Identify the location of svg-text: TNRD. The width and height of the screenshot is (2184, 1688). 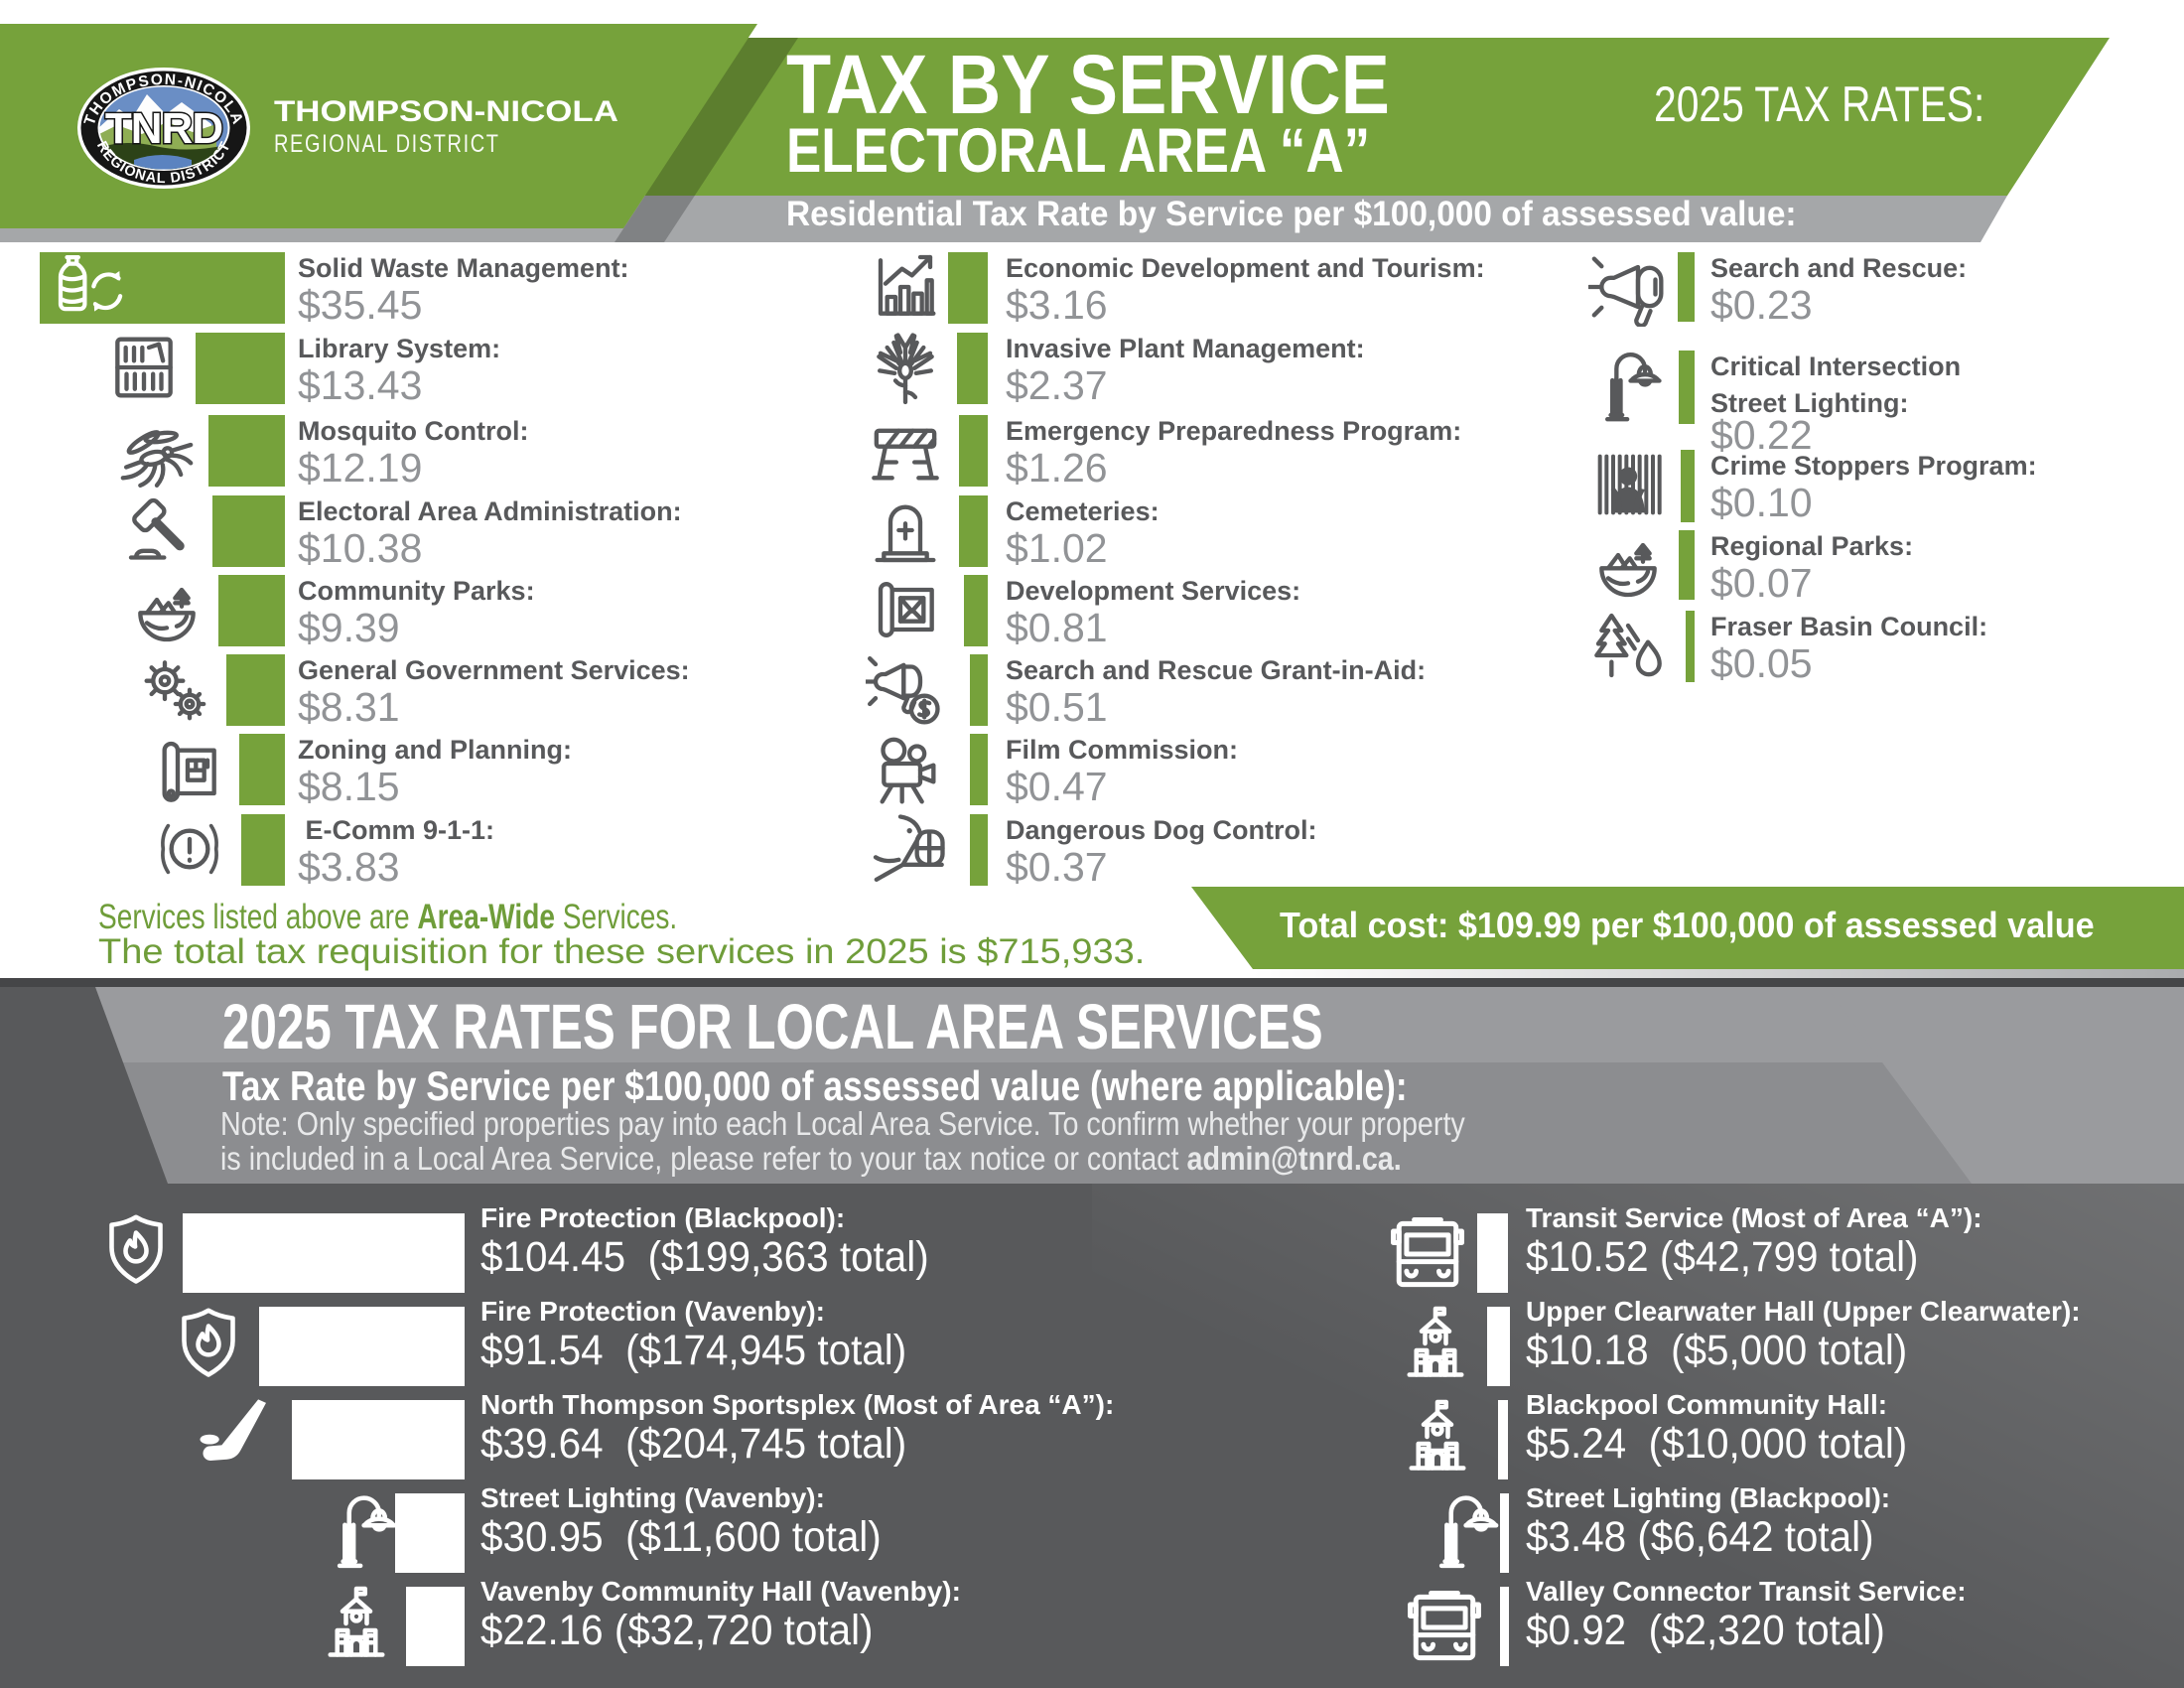
(163, 128).